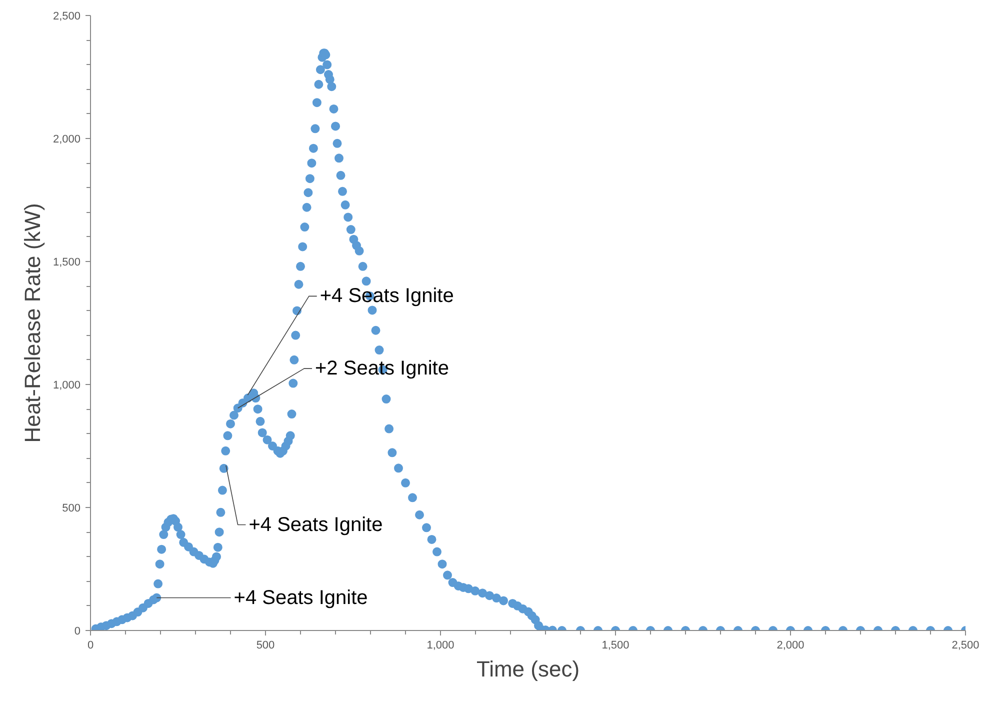 Image resolution: width=998 pixels, height=708 pixels. Describe the element at coordinates (382, 369) in the screenshot. I see `annotation: +2 Seats Ignite` at that location.